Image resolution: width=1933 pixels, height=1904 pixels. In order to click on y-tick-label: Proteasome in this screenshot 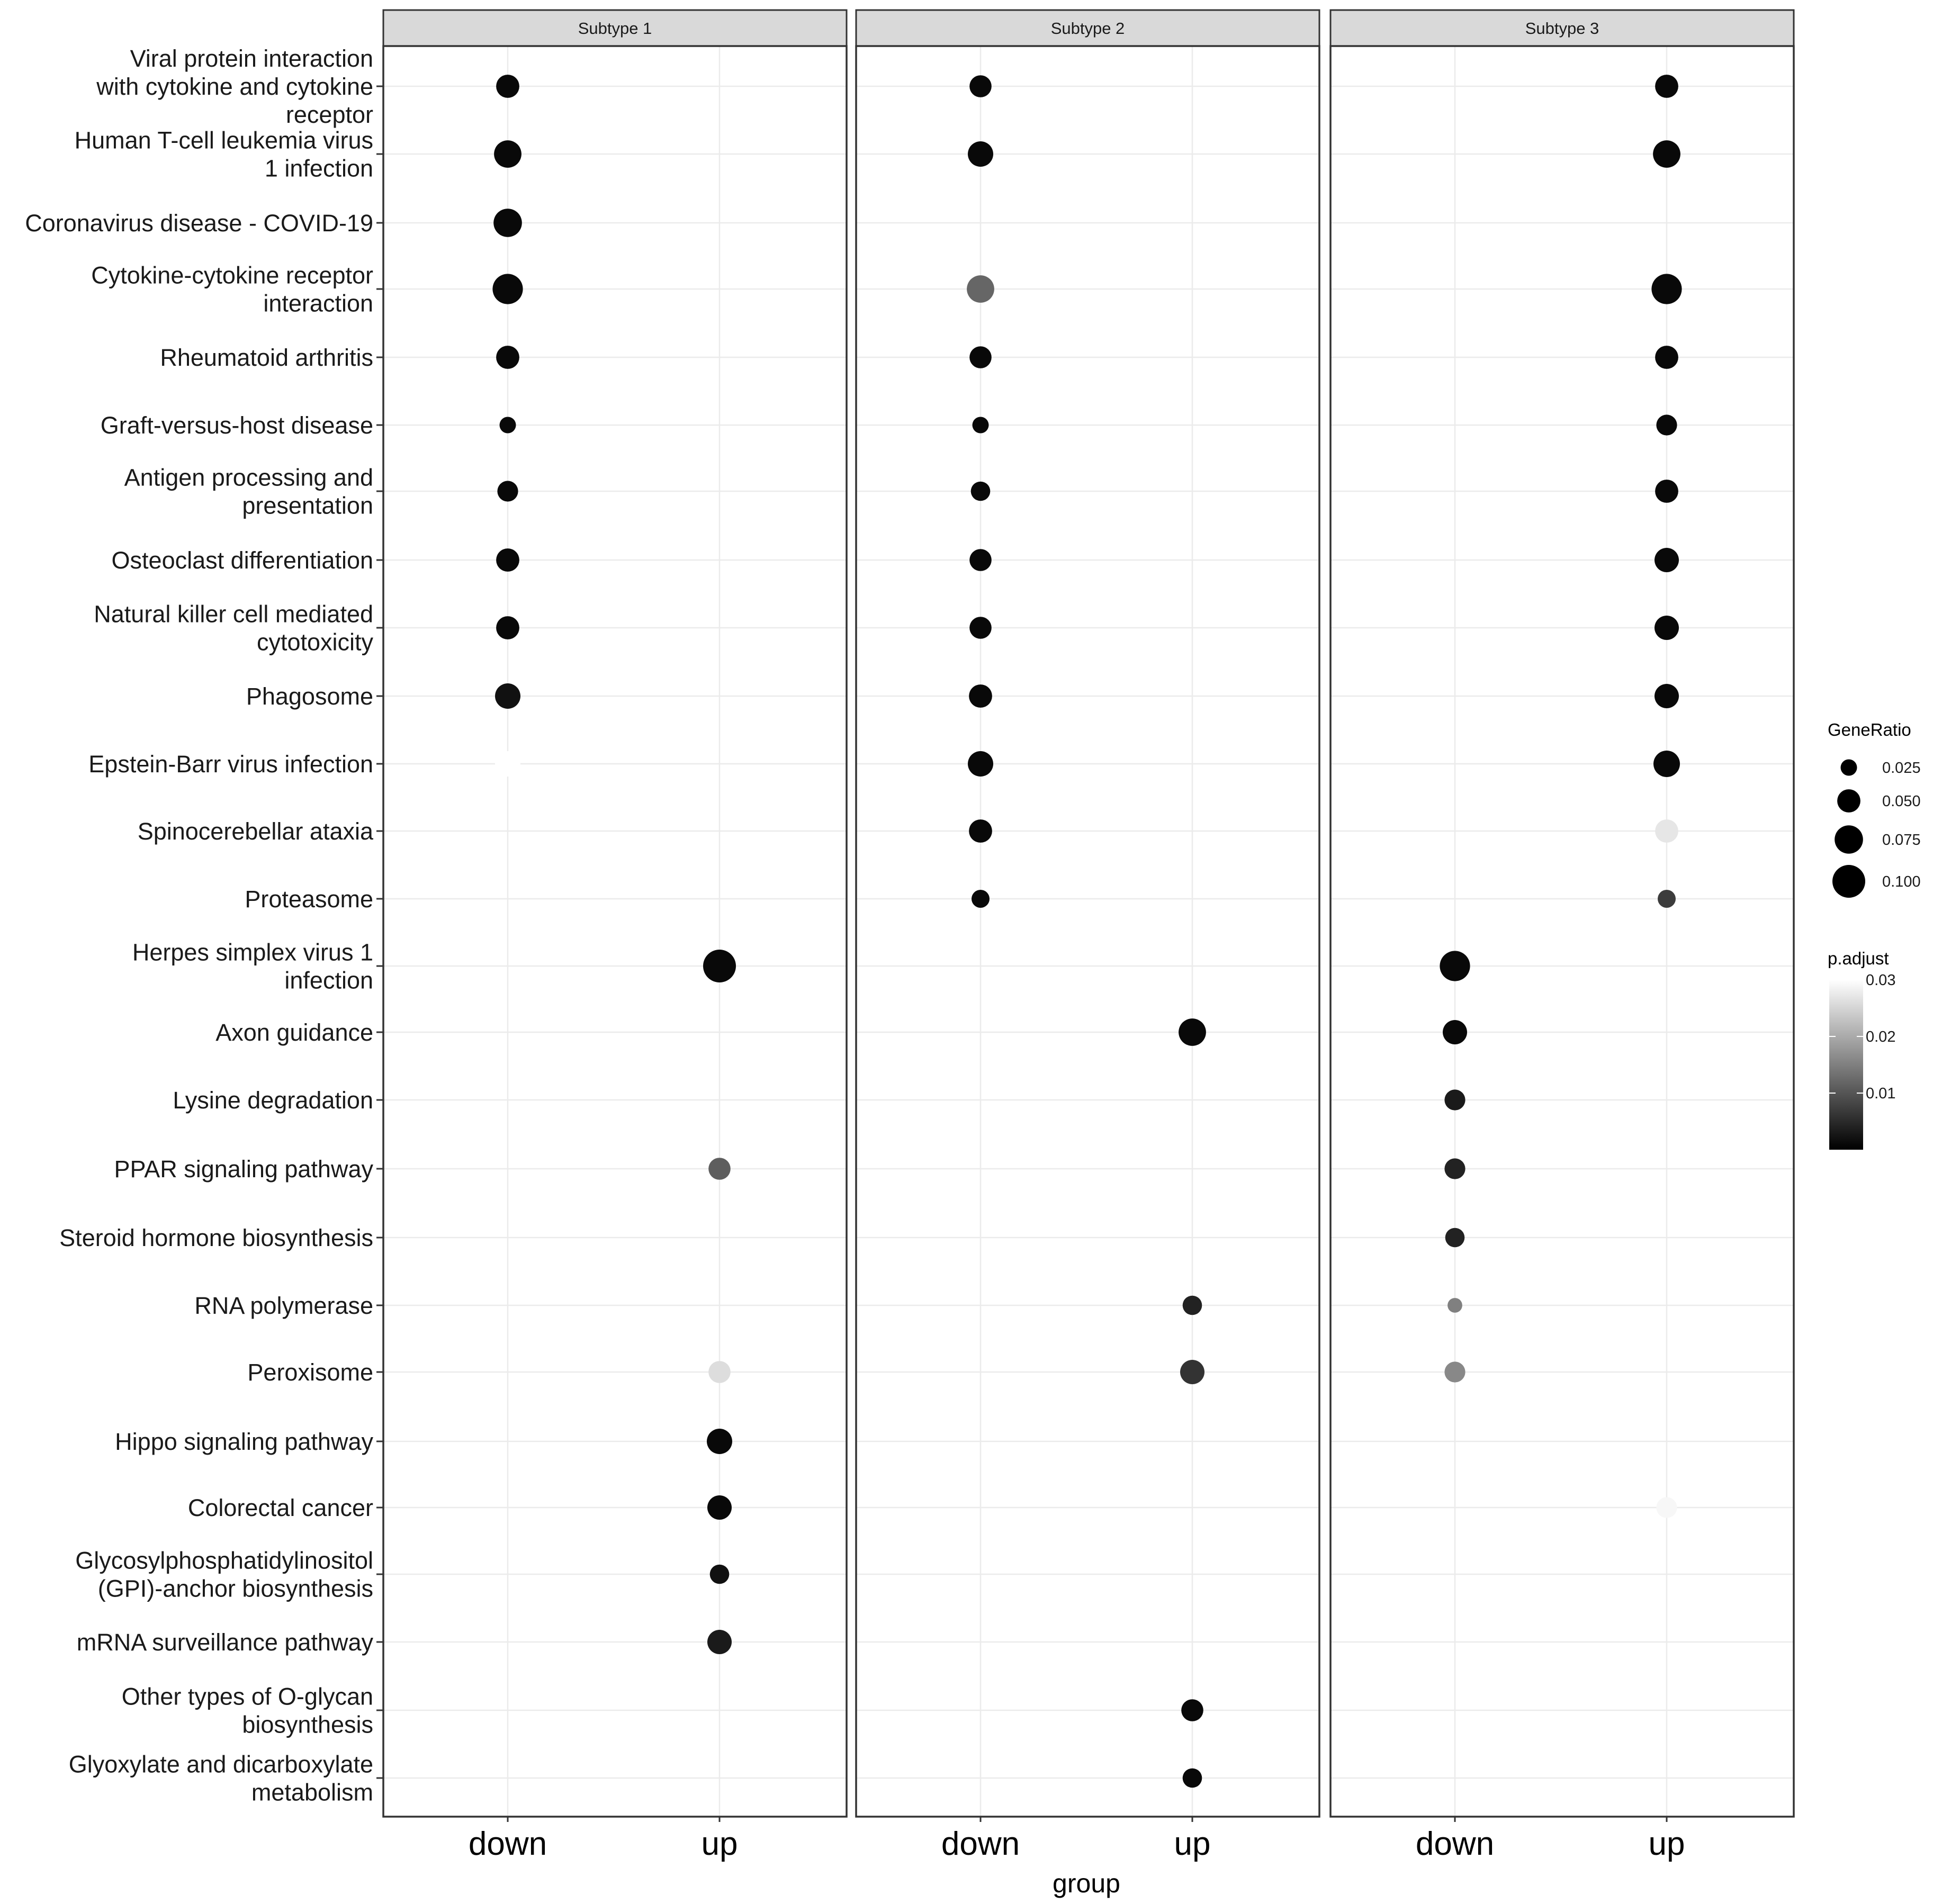, I will do `click(309, 899)`.